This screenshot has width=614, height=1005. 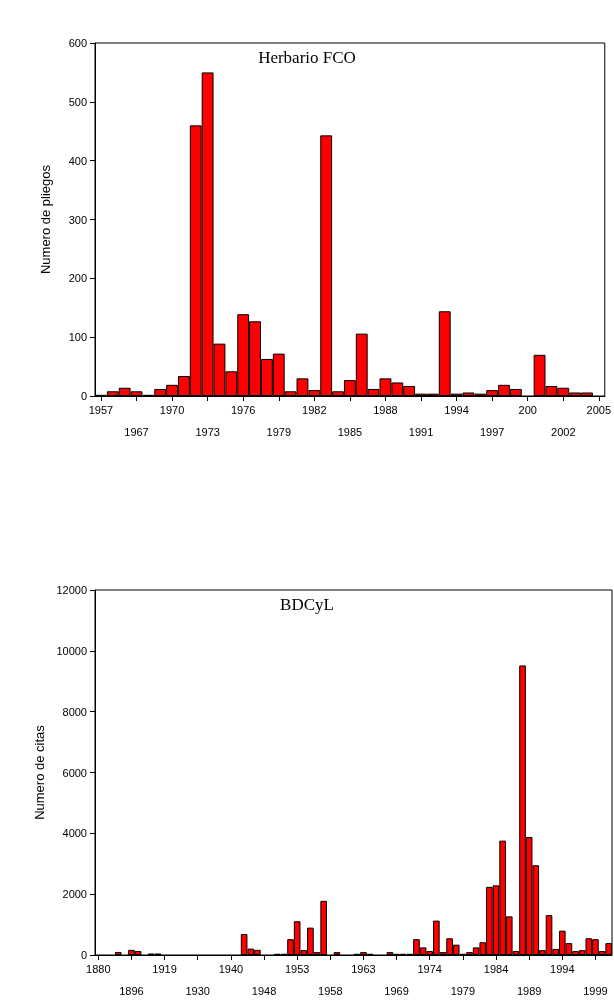 What do you see at coordinates (77, 278) in the screenshot?
I see `y-tick-label: 200` at bounding box center [77, 278].